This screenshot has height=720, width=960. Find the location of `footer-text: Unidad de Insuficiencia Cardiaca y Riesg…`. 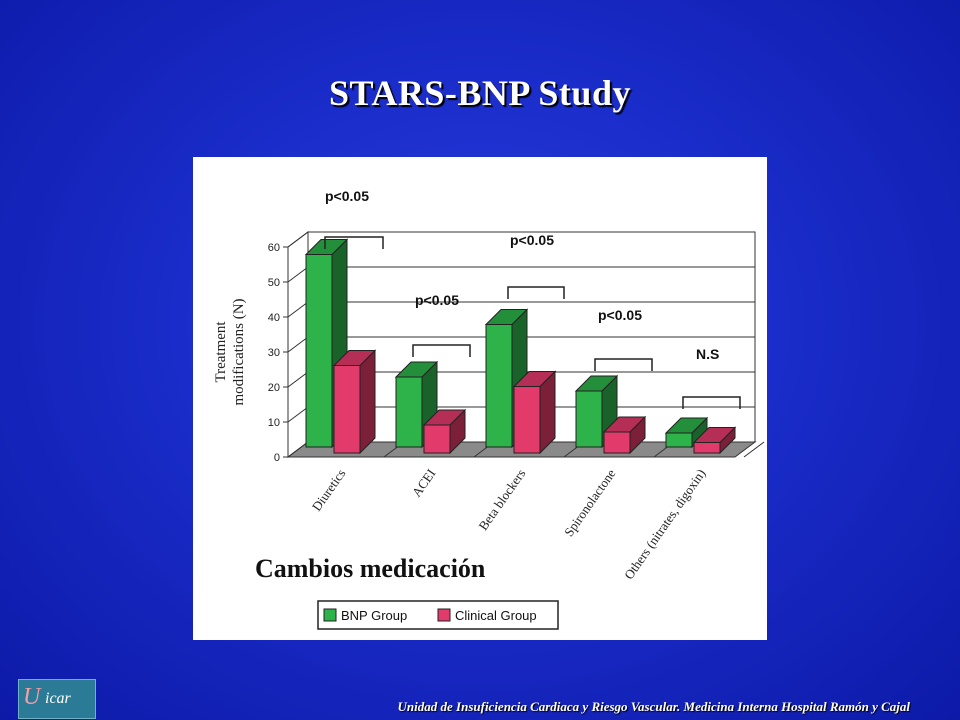

footer-text: Unidad de Insuficiencia Cardiaca y Riesg… is located at coordinates (653, 706).